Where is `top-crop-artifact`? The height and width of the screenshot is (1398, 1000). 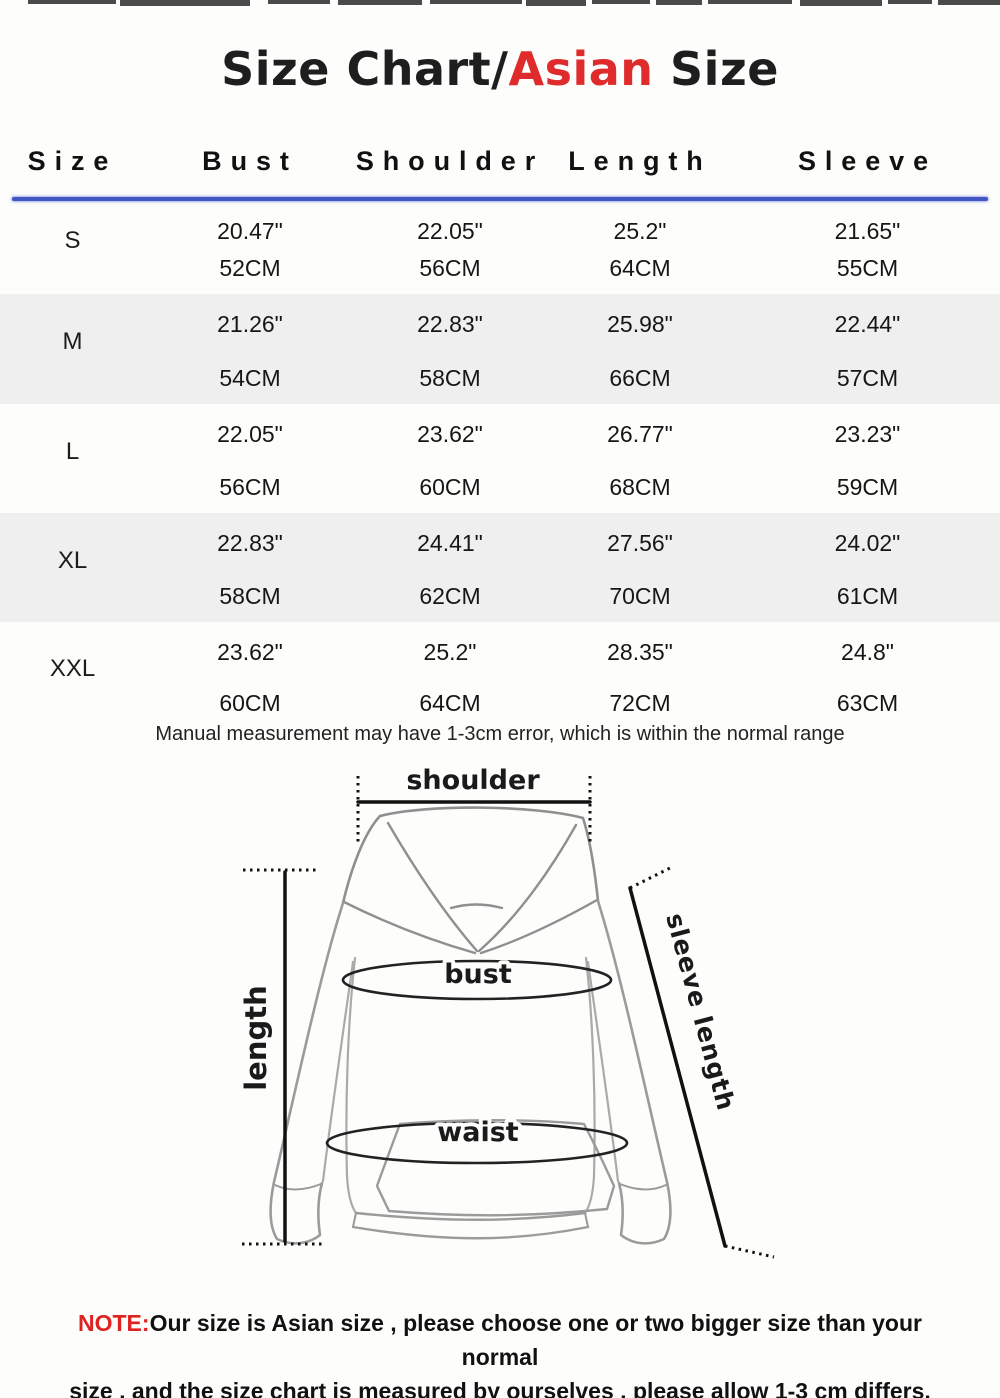
top-crop-artifact is located at coordinates (500, 5).